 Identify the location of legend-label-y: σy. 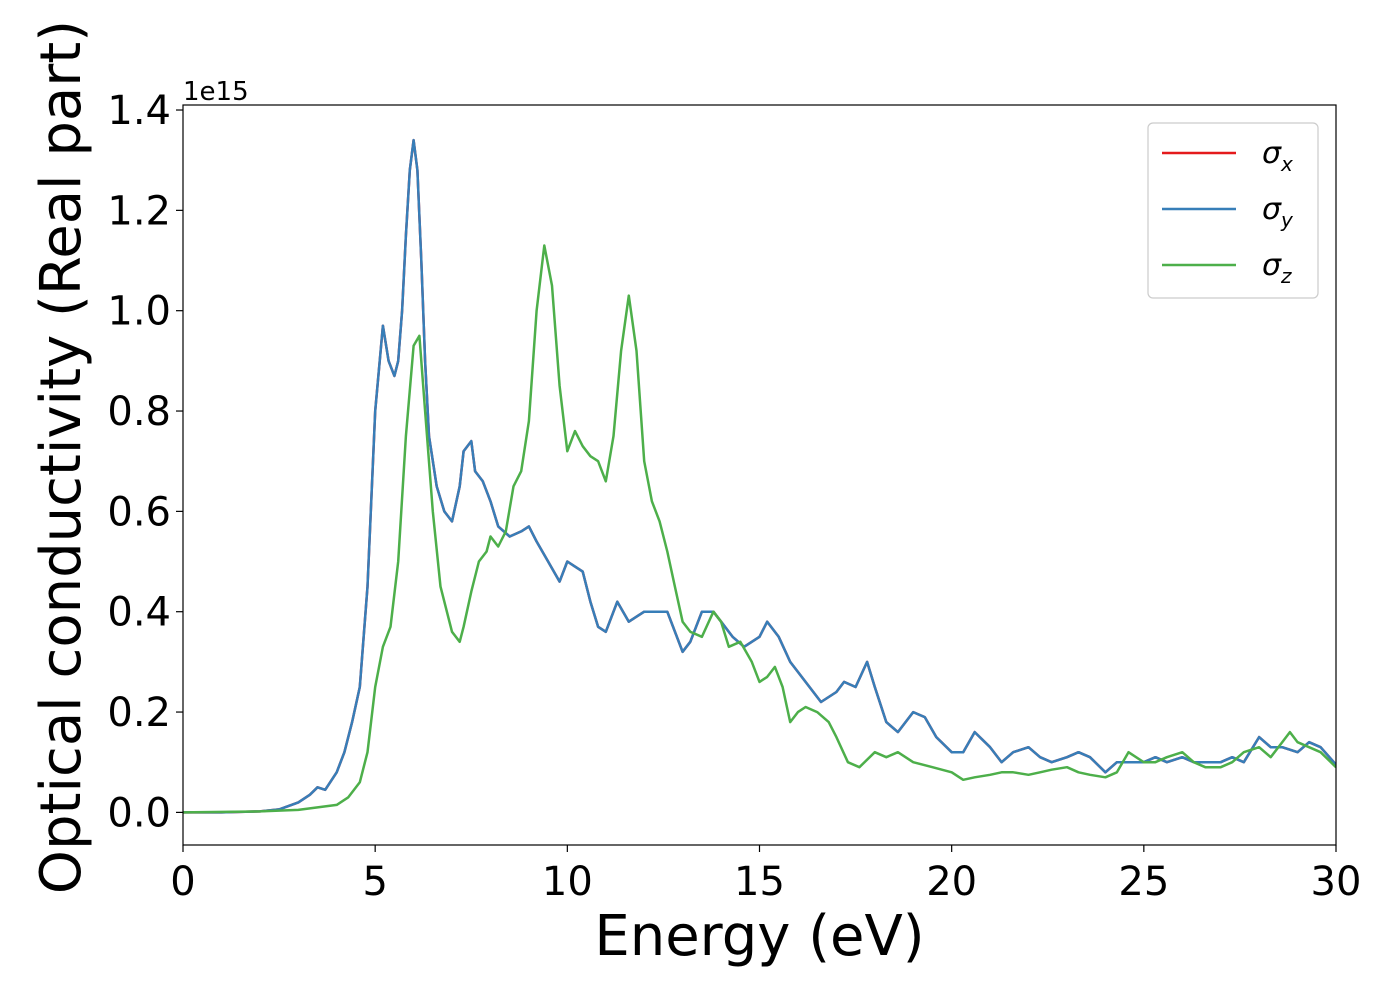
(1278, 212).